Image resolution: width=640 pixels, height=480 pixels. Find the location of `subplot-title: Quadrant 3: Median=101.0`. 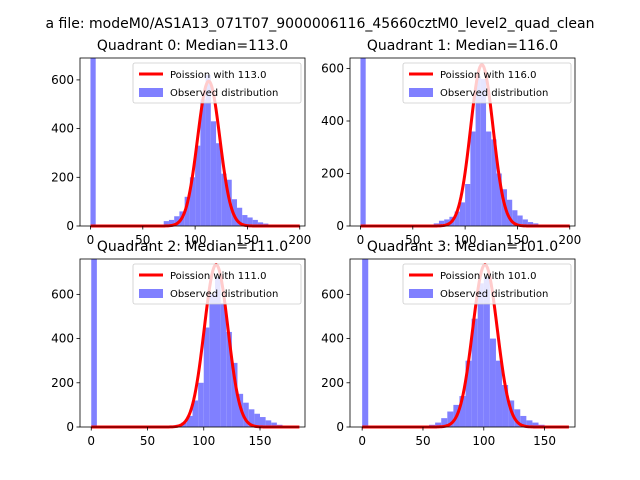

subplot-title: Quadrant 3: Median=101.0 is located at coordinates (462, 247).